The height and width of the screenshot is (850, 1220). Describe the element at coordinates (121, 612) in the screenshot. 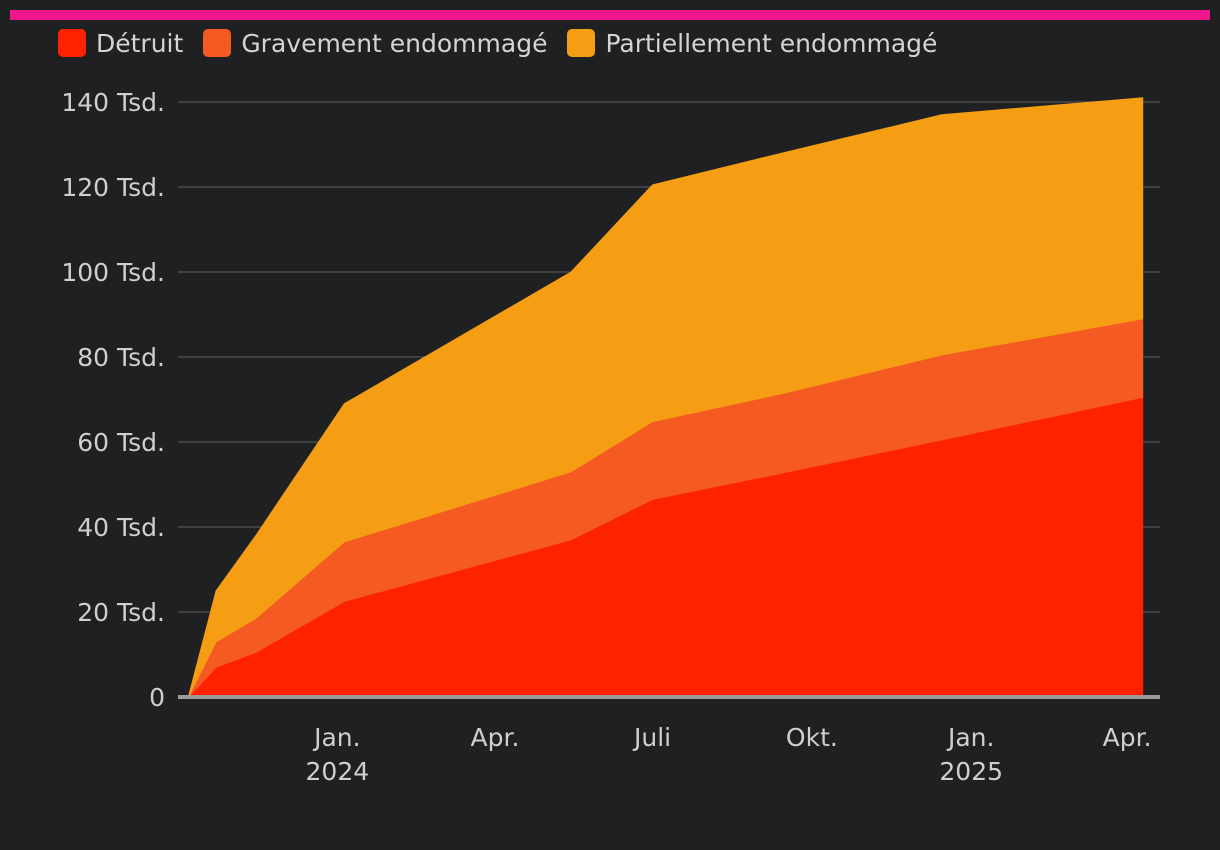

I see `y-tick-label: 20 Tsd.` at that location.